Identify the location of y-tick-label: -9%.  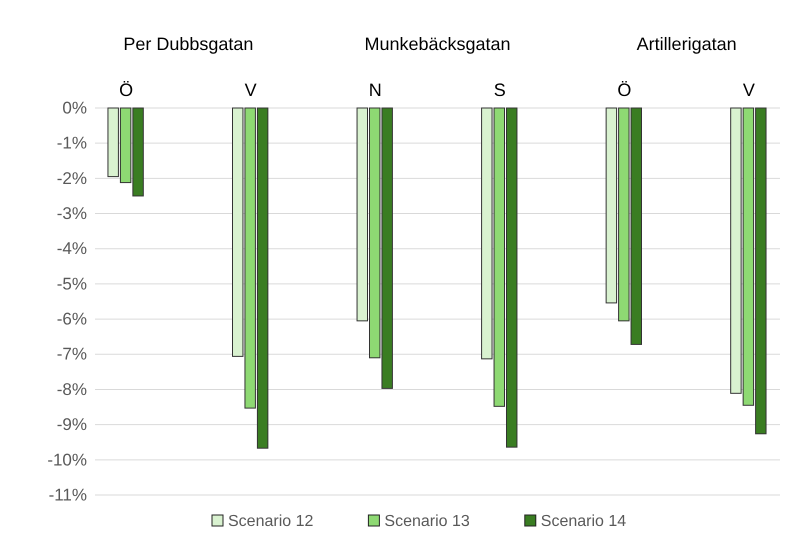
(71, 424).